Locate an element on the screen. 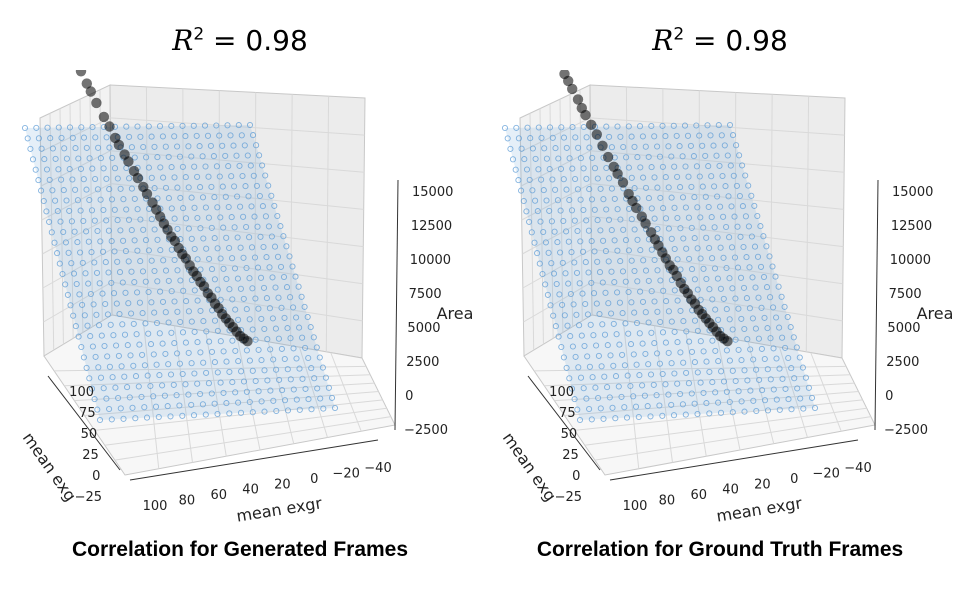 The width and height of the screenshot is (960, 600). x-tick-label: 40 is located at coordinates (250, 490).